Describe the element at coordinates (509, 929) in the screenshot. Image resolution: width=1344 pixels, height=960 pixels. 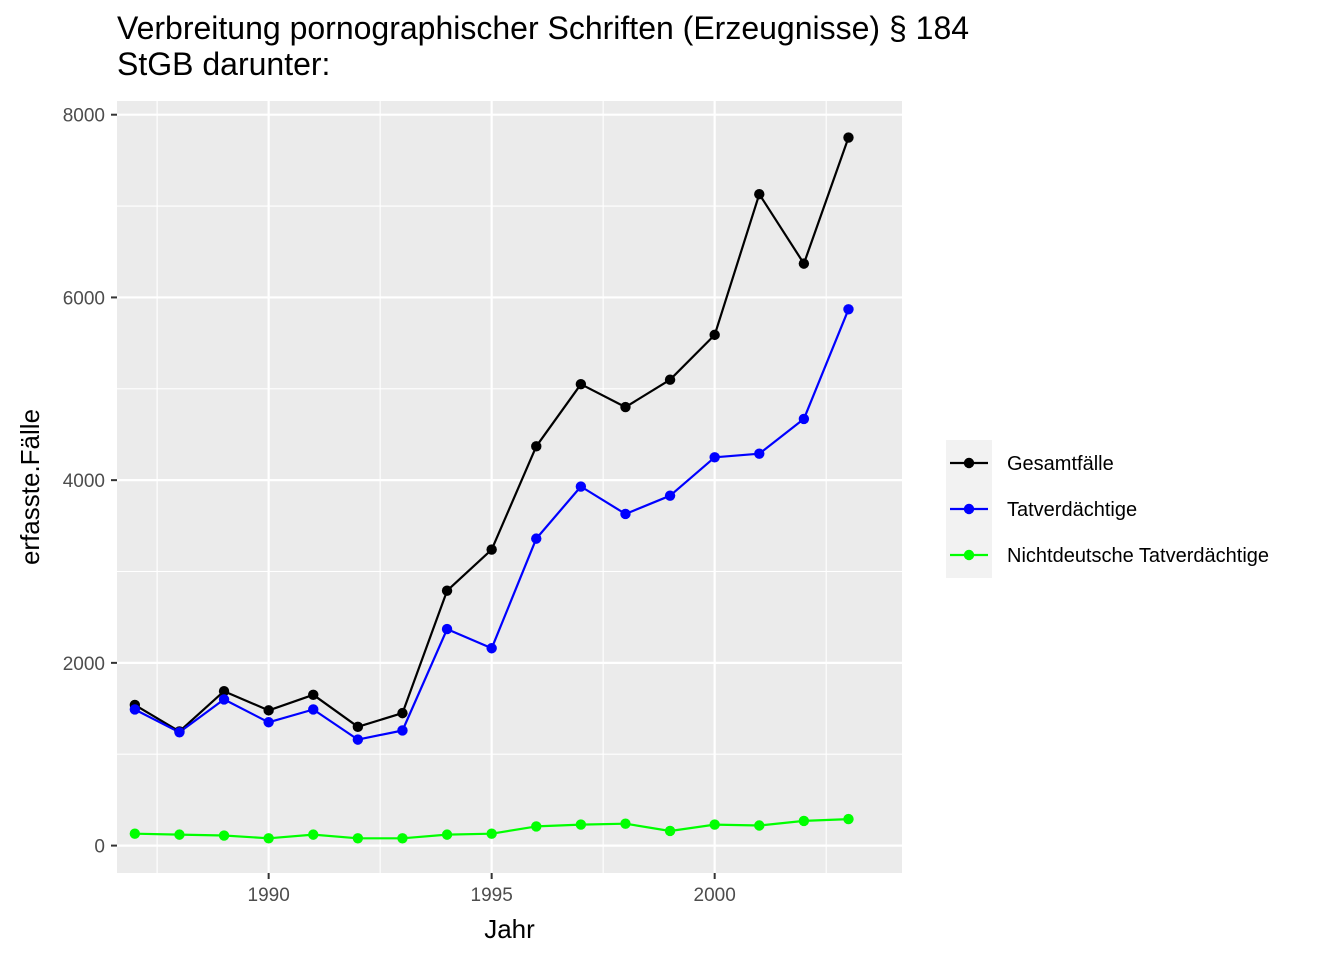
I see `x-axis-title: Jahr` at that location.